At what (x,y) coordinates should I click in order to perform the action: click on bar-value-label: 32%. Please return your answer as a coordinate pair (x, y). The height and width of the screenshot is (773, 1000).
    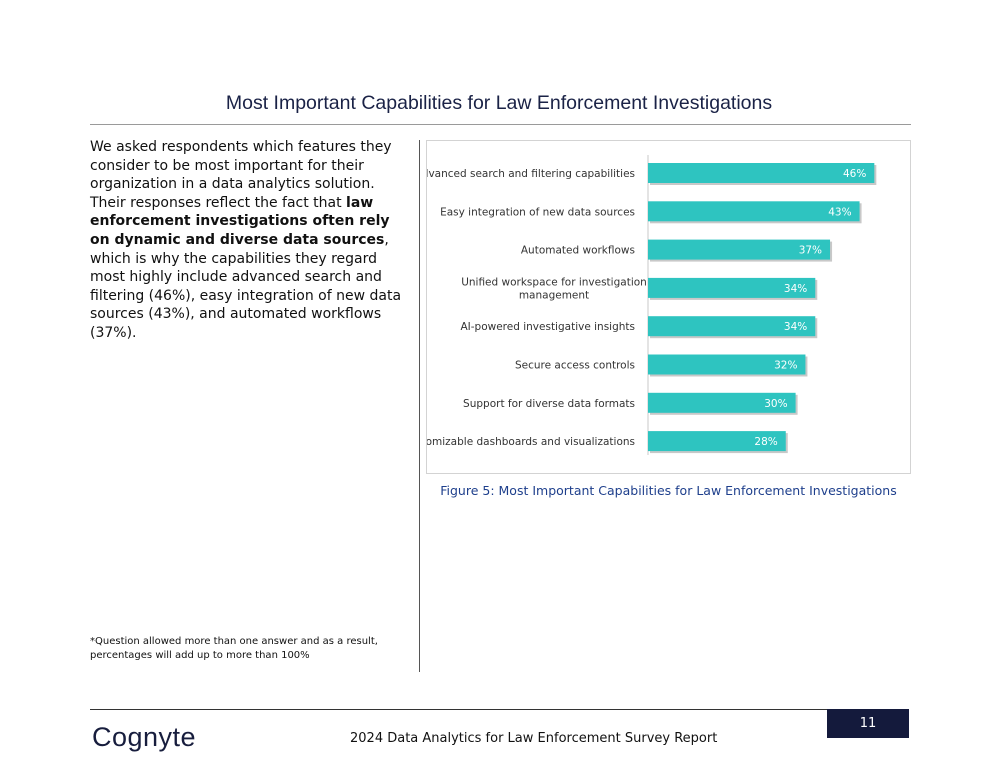
    Looking at the image, I should click on (785, 366).